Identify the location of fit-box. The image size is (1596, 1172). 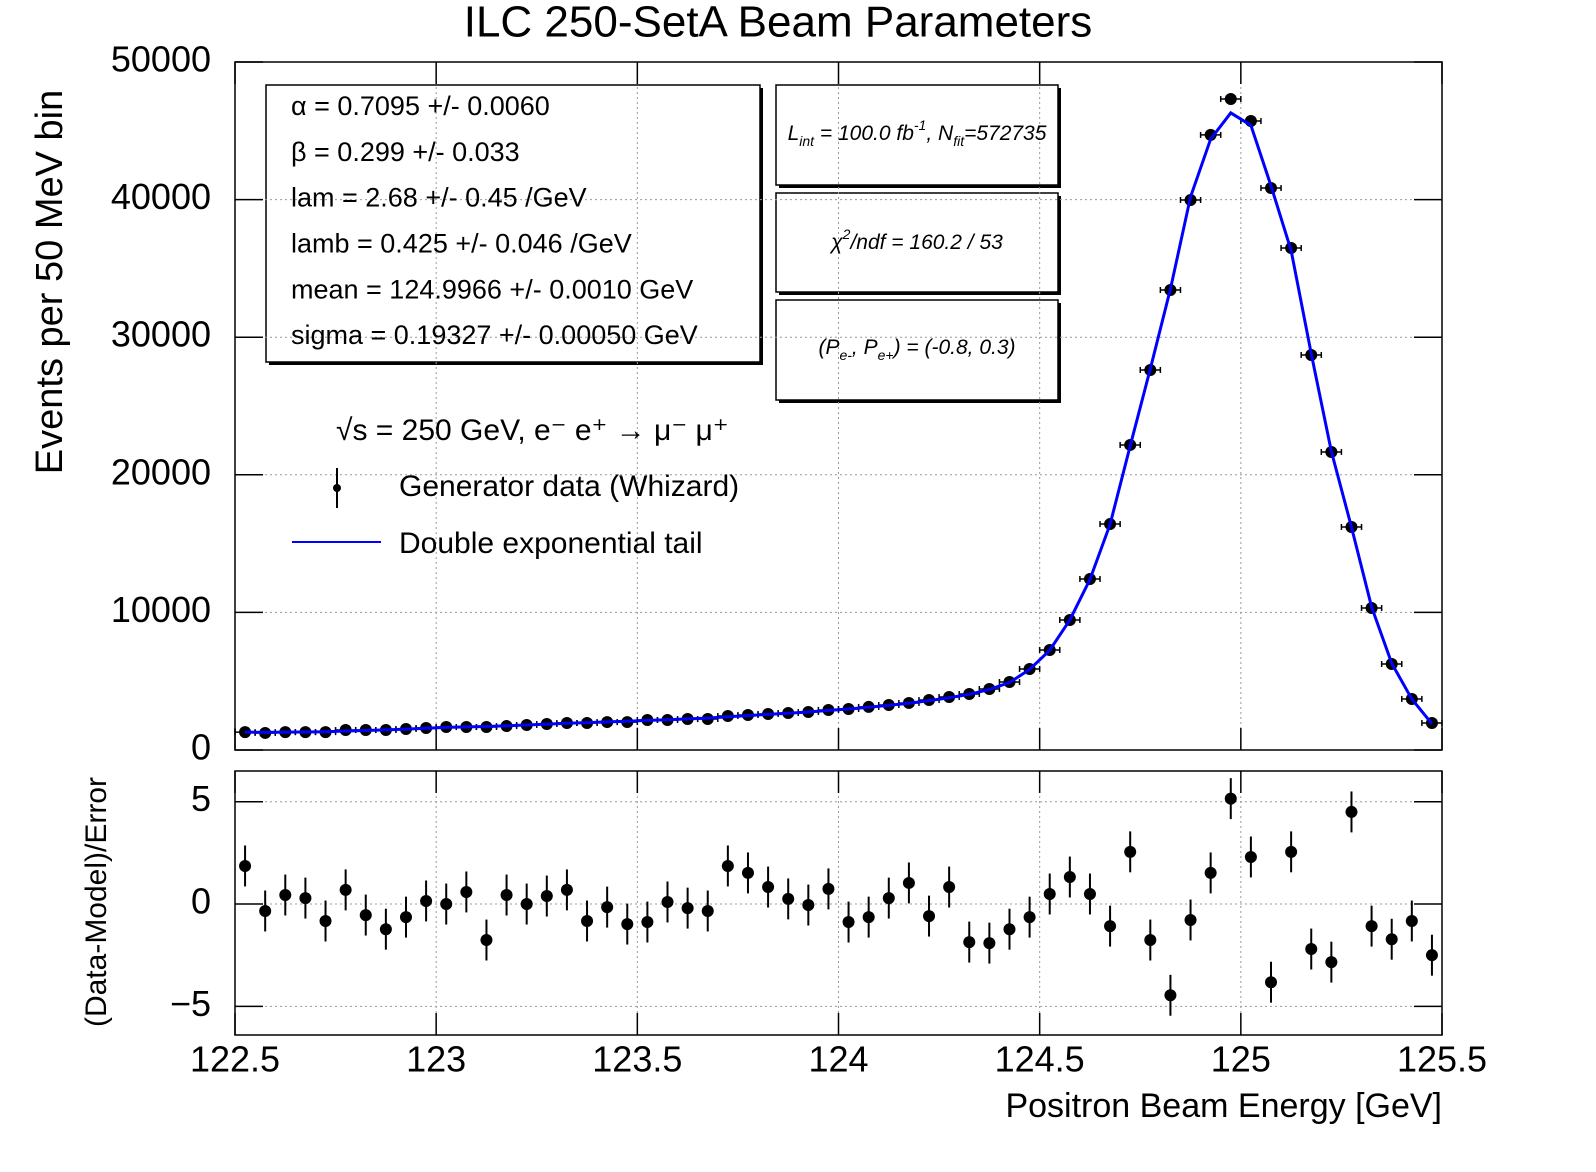
(513, 223).